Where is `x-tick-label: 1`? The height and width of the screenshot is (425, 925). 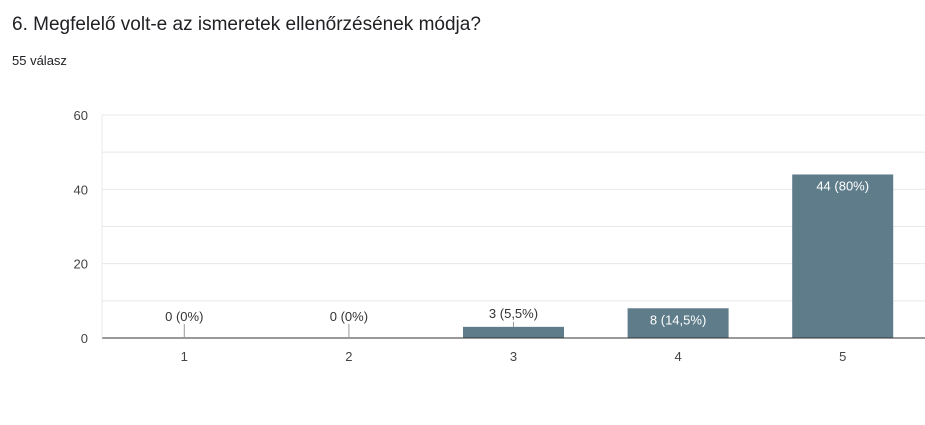 x-tick-label: 1 is located at coordinates (184, 356).